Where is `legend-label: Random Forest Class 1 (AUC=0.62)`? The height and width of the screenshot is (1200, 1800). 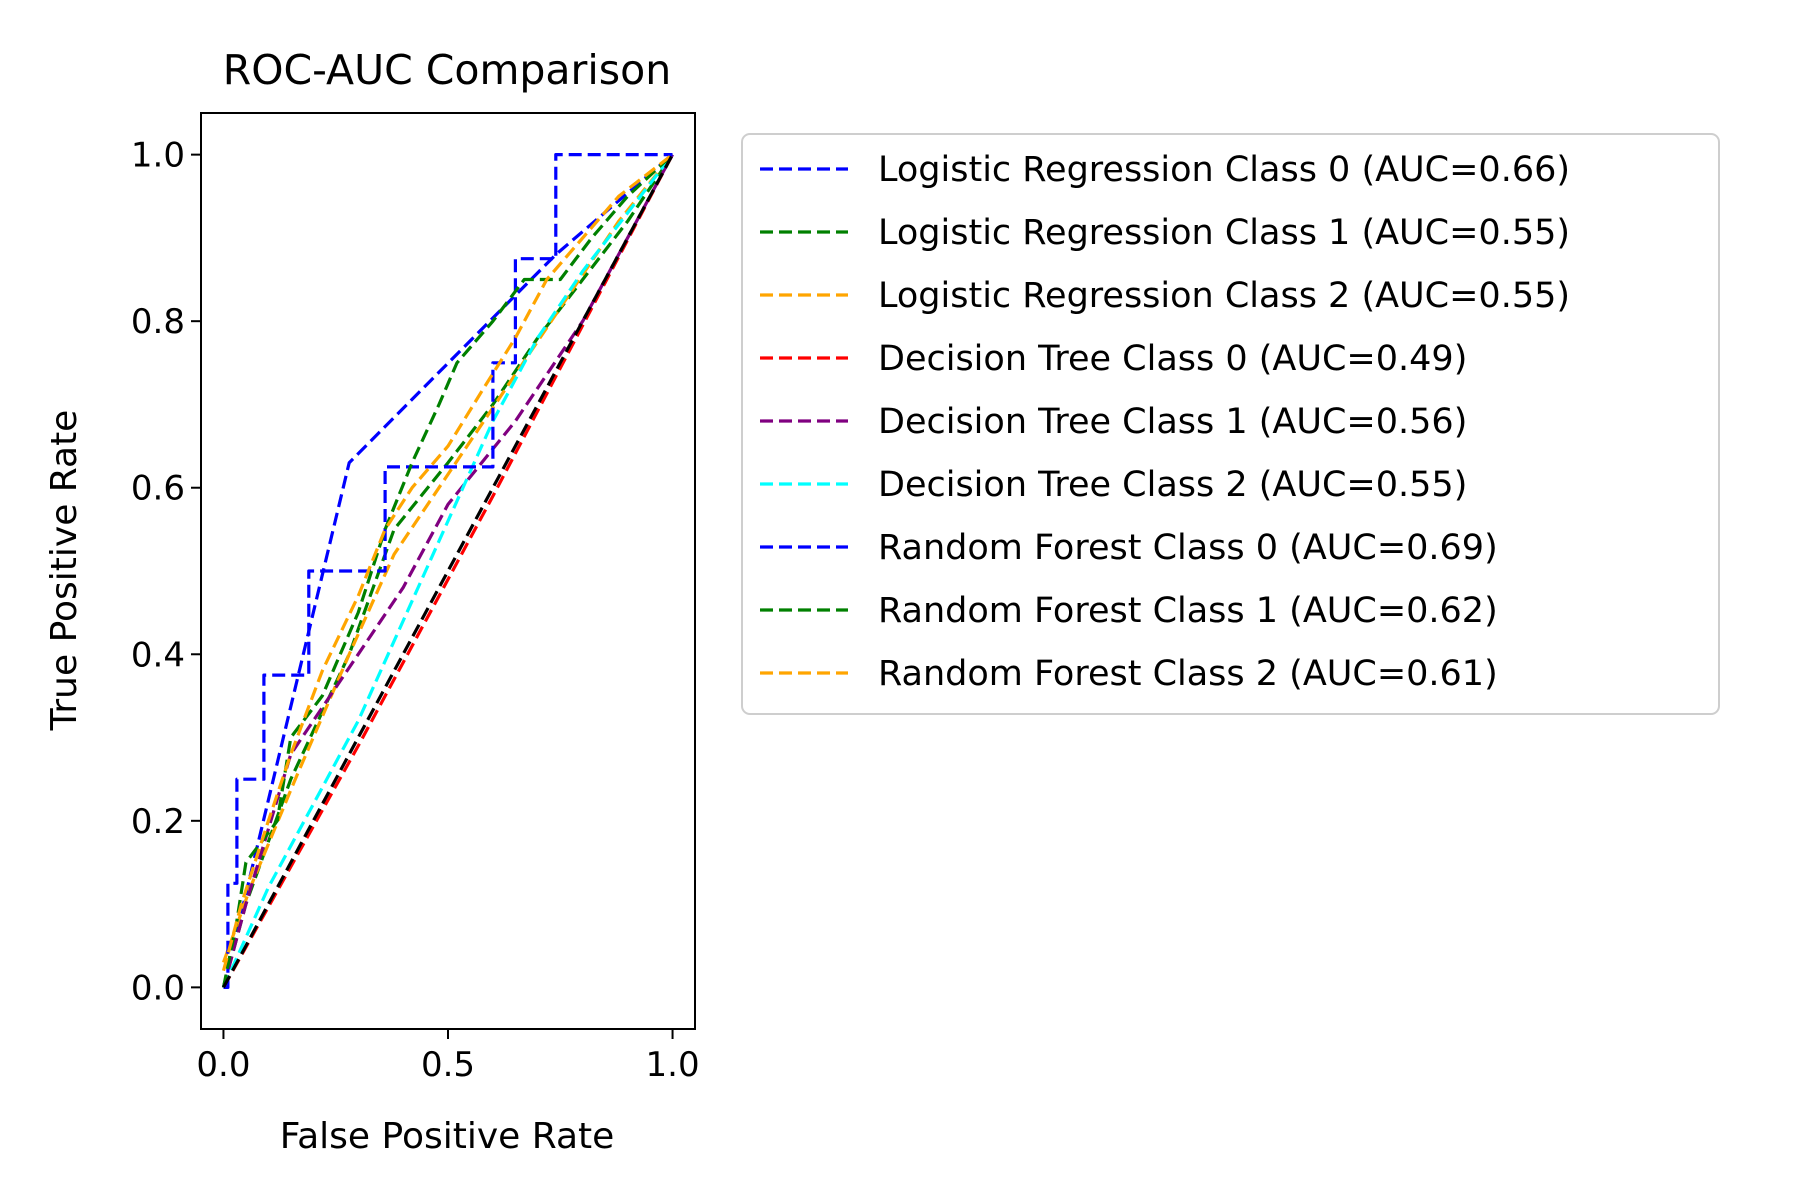
legend-label: Random Forest Class 1 (AUC=0.62) is located at coordinates (1188, 611).